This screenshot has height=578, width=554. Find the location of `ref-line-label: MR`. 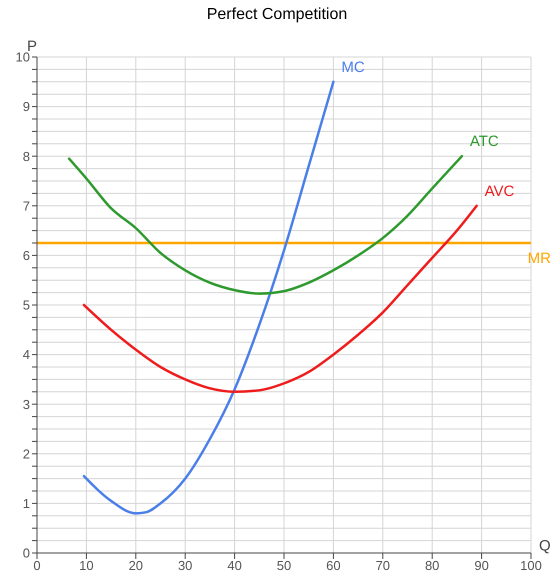

ref-line-label: MR is located at coordinates (540, 258).